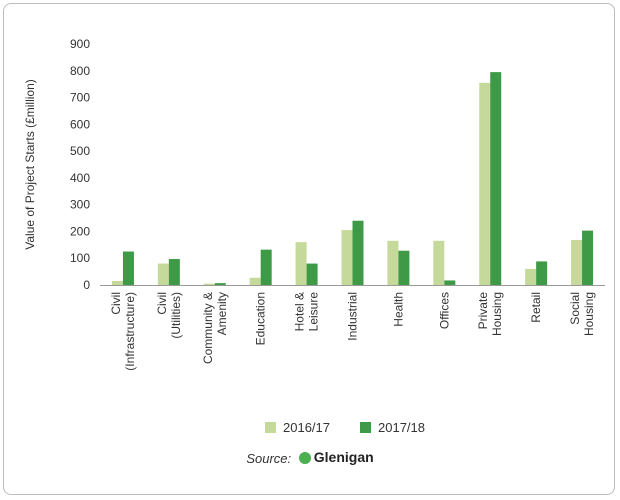 This screenshot has width=620, height=500. I want to click on y-tick-label: 300, so click(80, 205).